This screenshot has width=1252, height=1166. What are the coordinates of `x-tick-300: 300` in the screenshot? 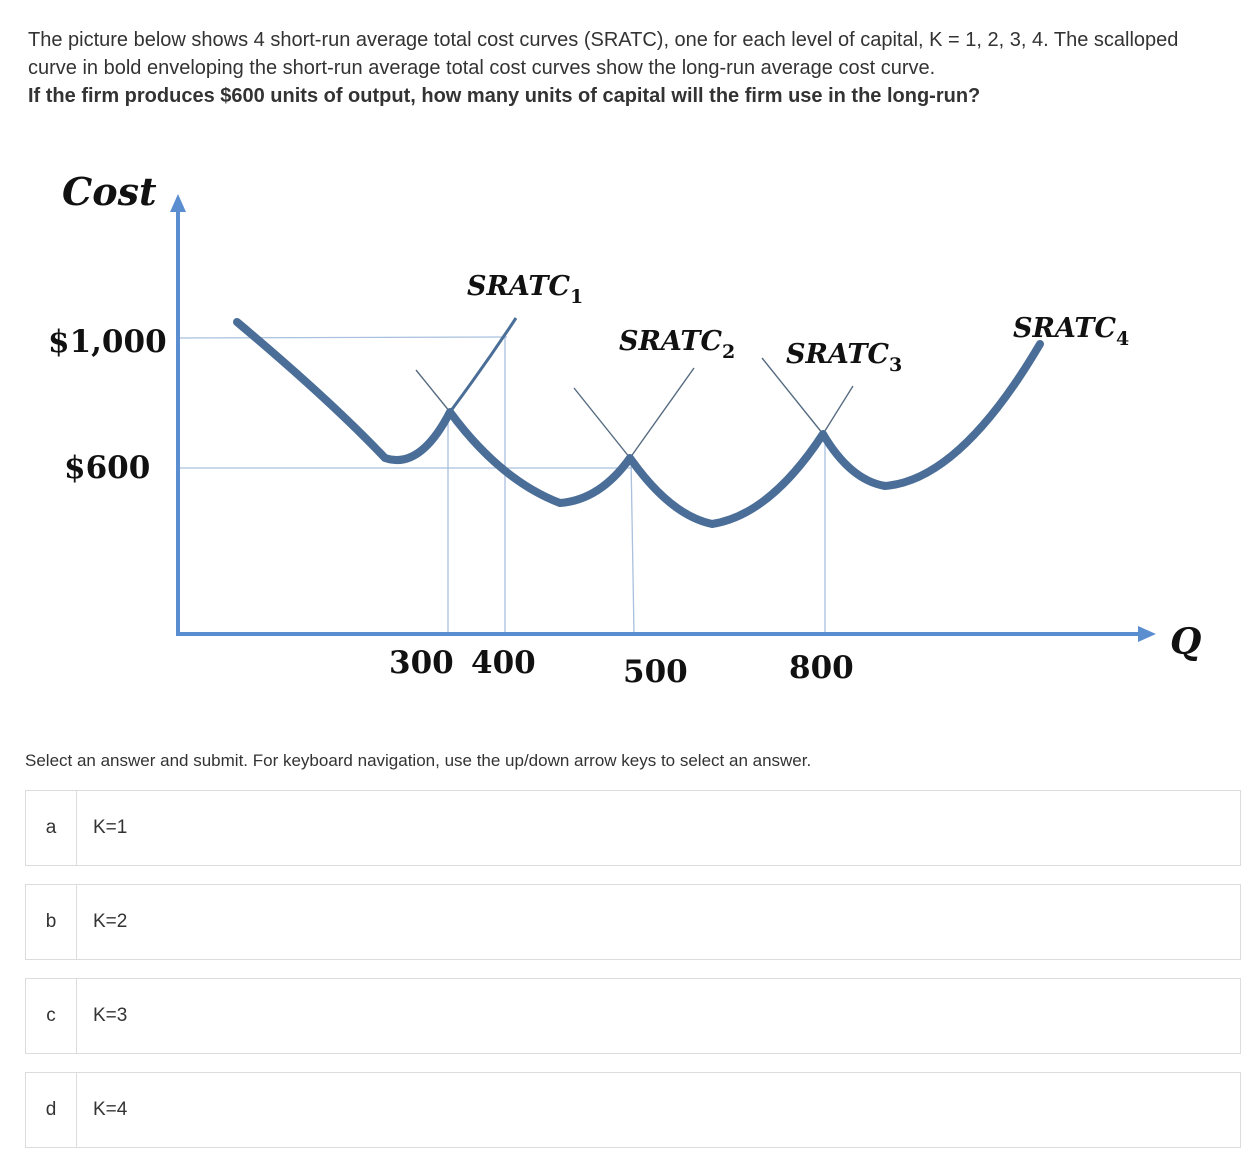 It's located at (421, 663).